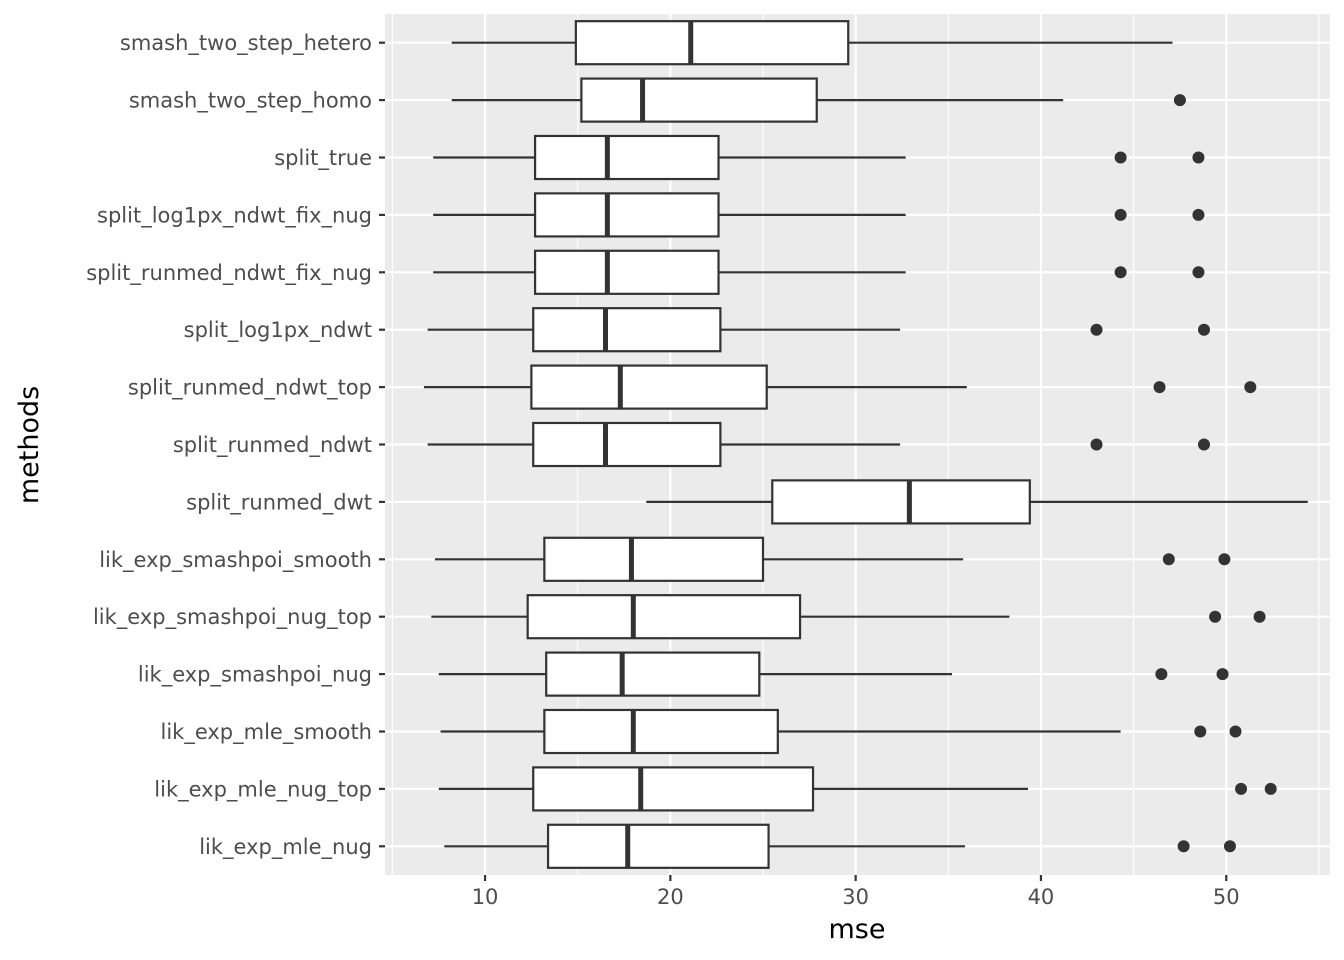  What do you see at coordinates (229, 273) in the screenshot?
I see `y-tick-label: split_runmed_ndwt_fix_nug` at bounding box center [229, 273].